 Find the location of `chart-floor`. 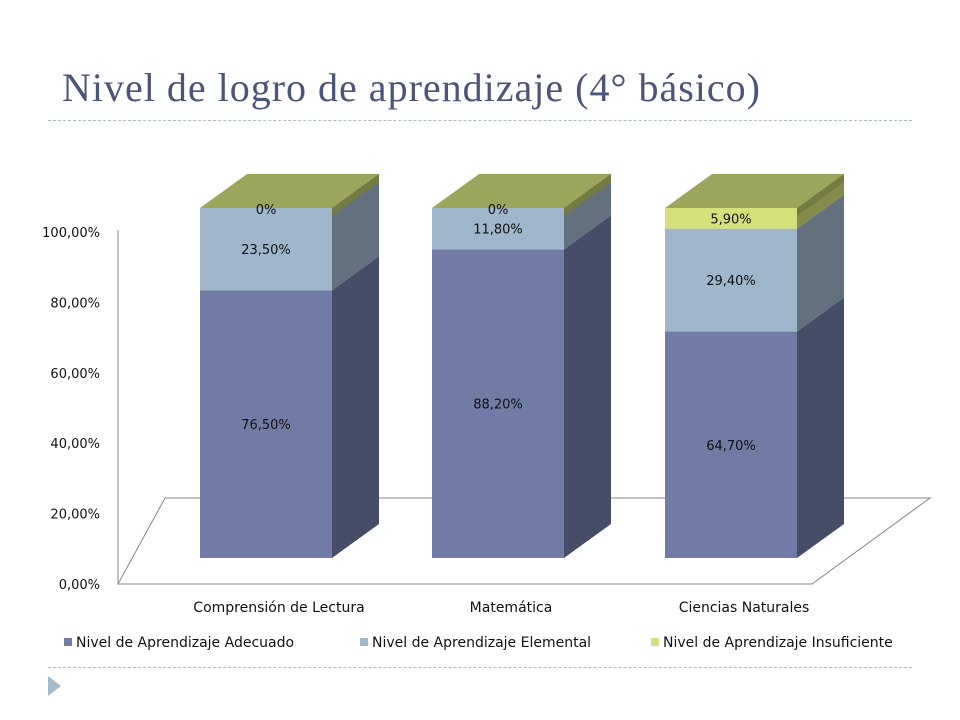

chart-floor is located at coordinates (524, 541).